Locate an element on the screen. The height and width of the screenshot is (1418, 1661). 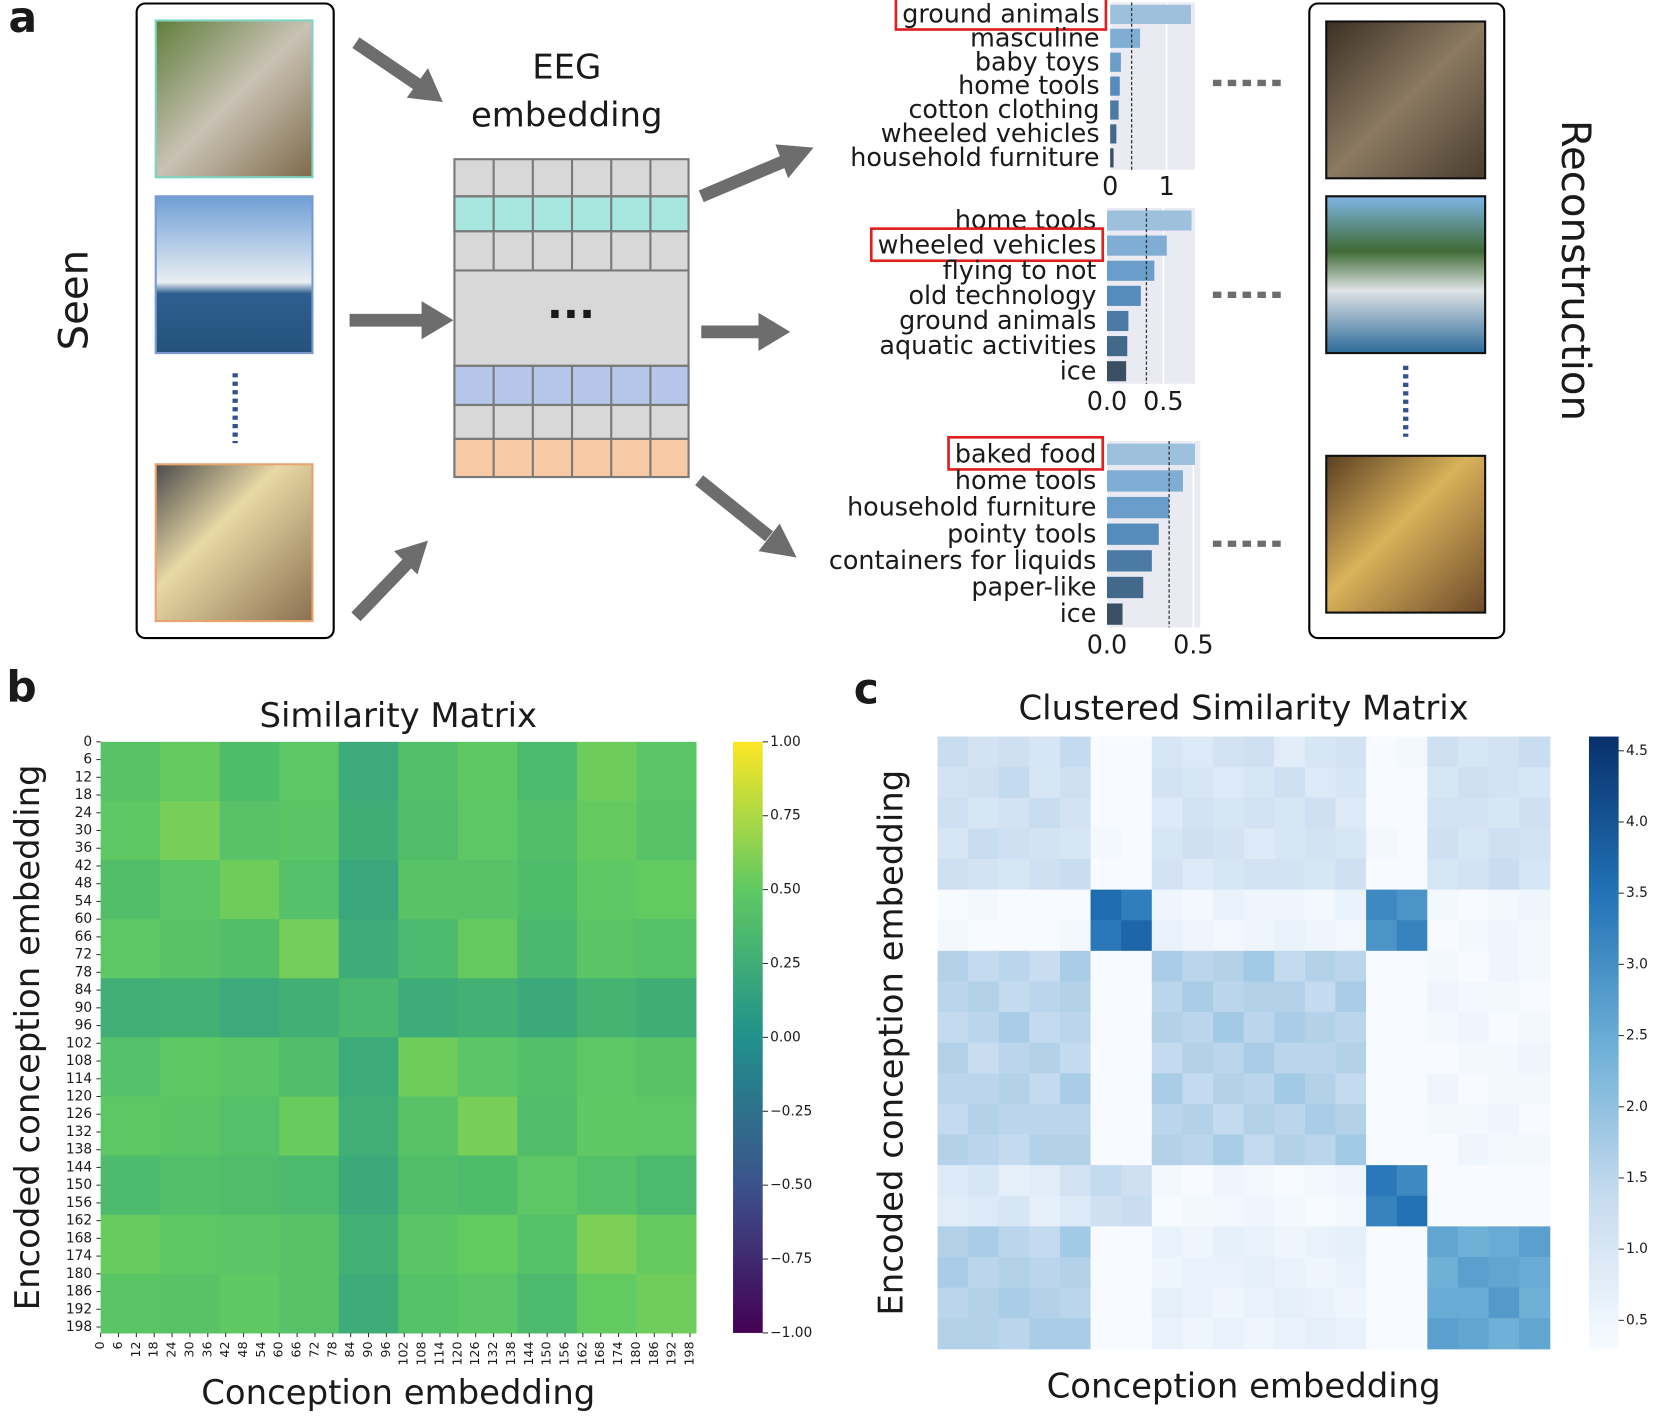
x-tick-label: 198 is located at coordinates (689, 1353).